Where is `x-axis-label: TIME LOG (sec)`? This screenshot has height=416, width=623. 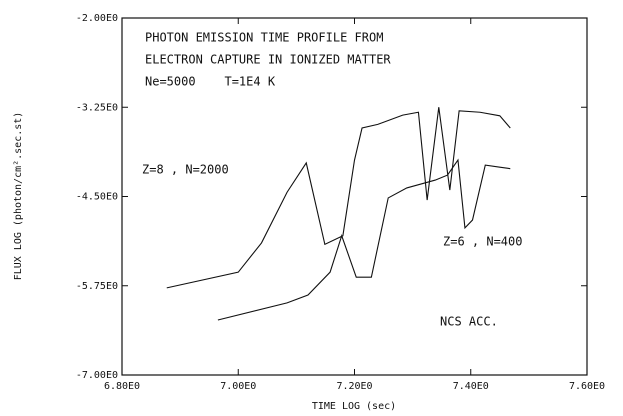 x-axis-label: TIME LOG (sec) is located at coordinates (354, 406).